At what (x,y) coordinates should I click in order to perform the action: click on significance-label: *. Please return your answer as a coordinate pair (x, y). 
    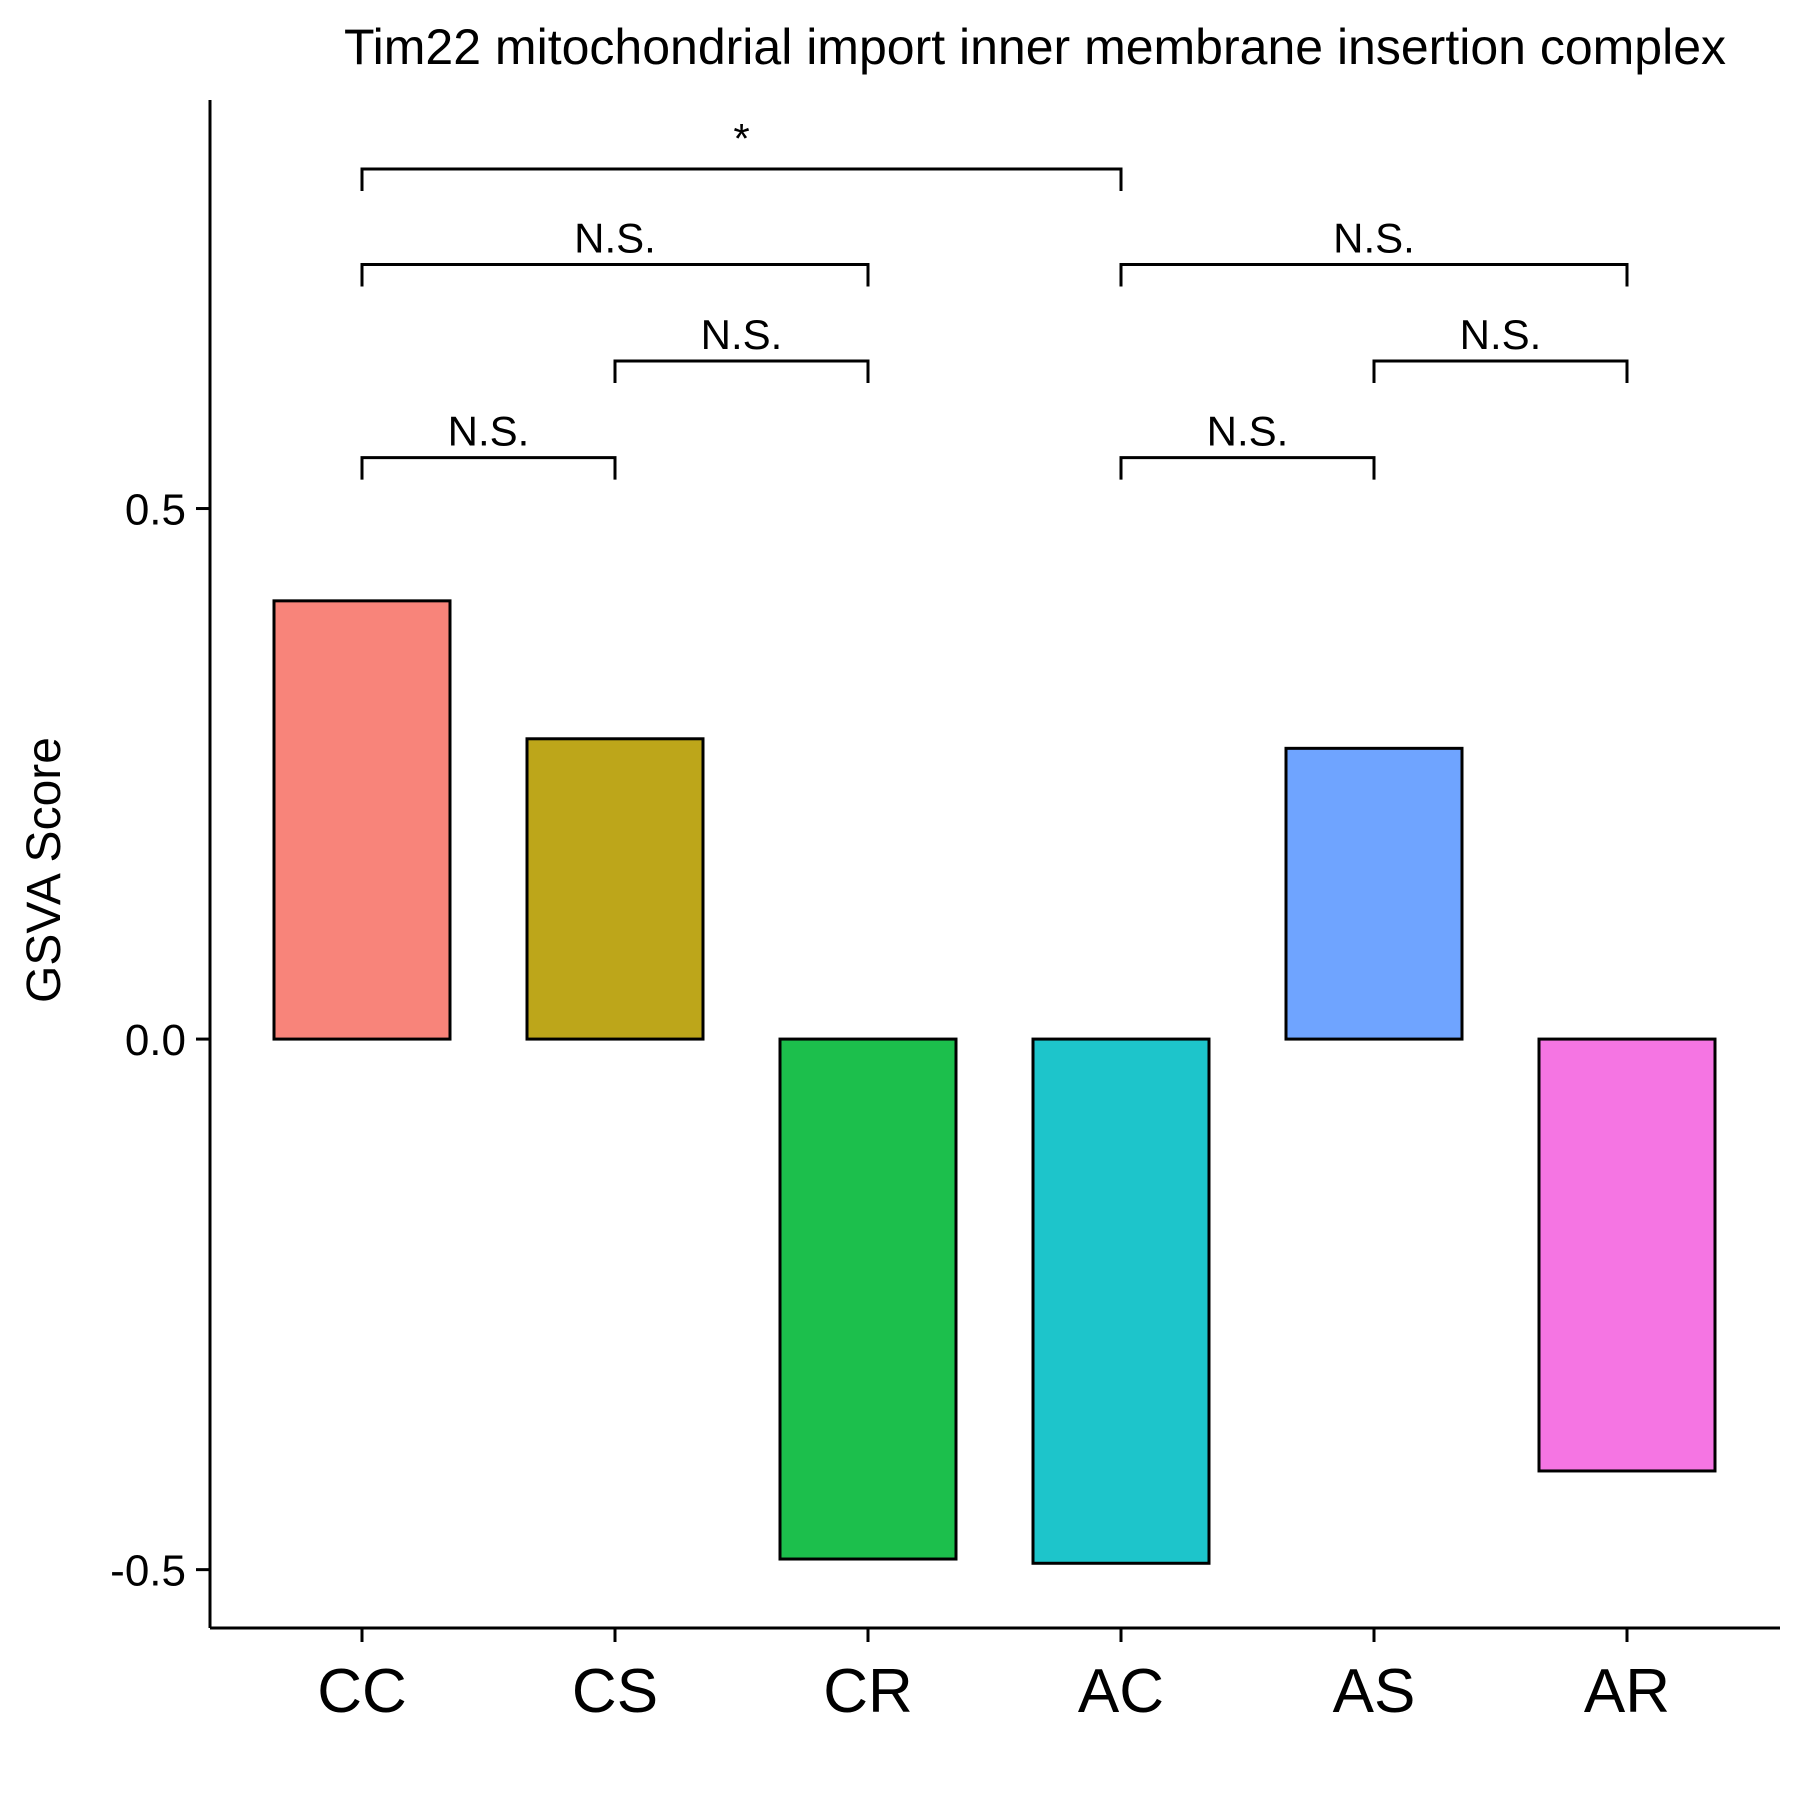
    Looking at the image, I should click on (741, 138).